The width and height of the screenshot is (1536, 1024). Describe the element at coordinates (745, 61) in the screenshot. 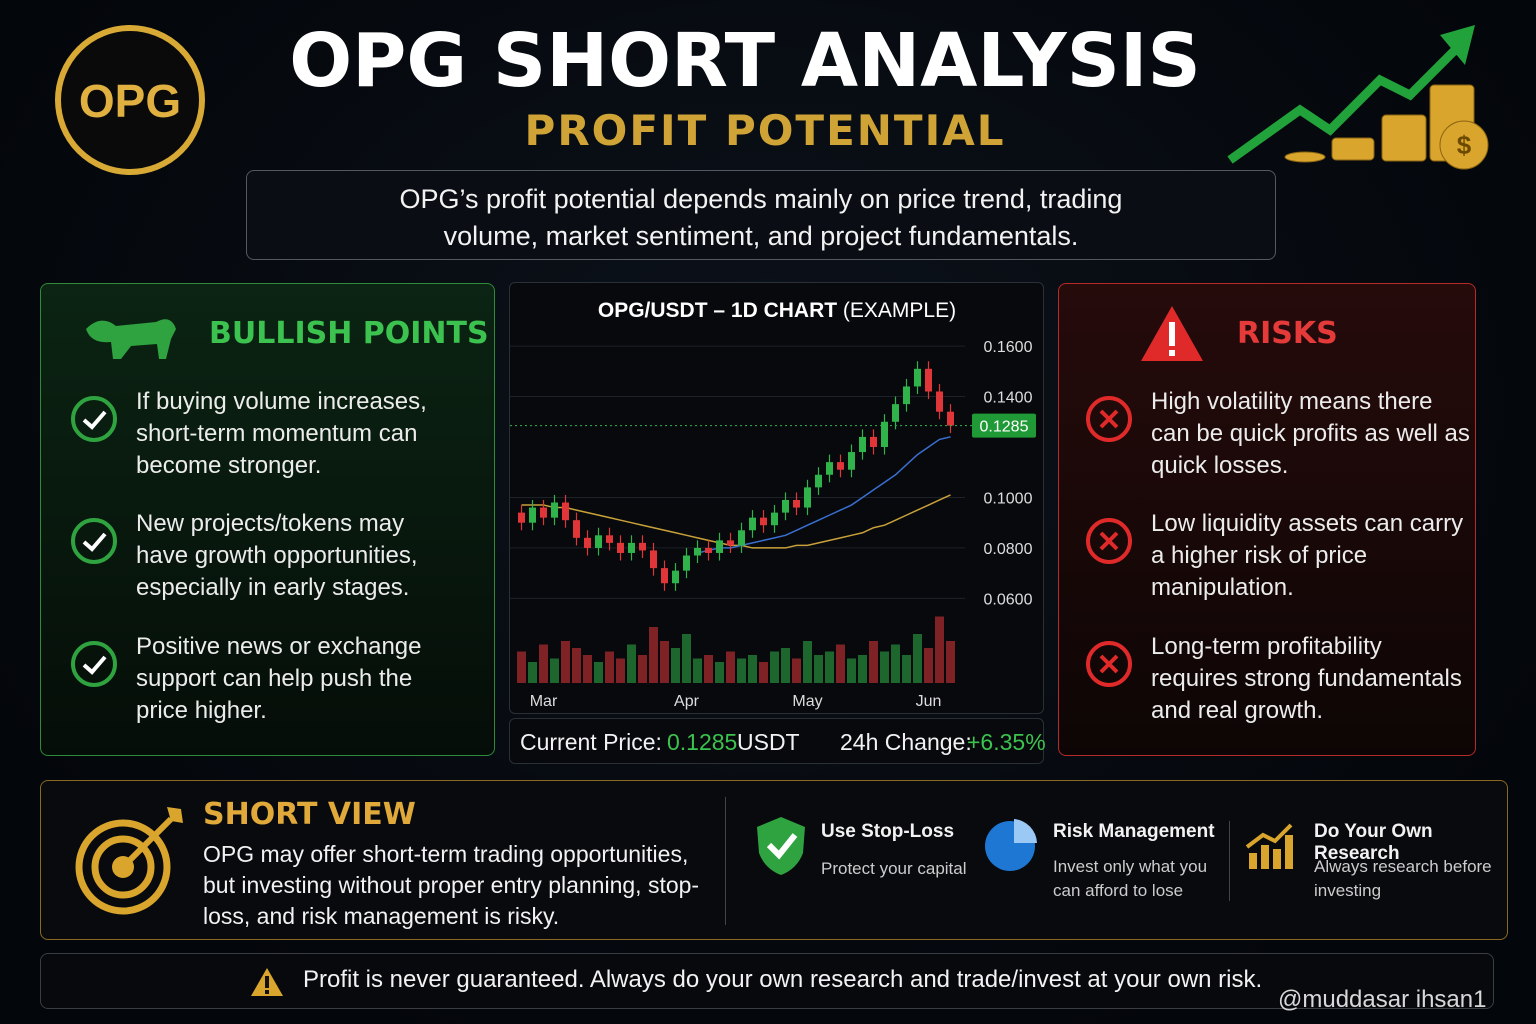

I see `main-title: OPG SHORT ANALYSIS` at that location.